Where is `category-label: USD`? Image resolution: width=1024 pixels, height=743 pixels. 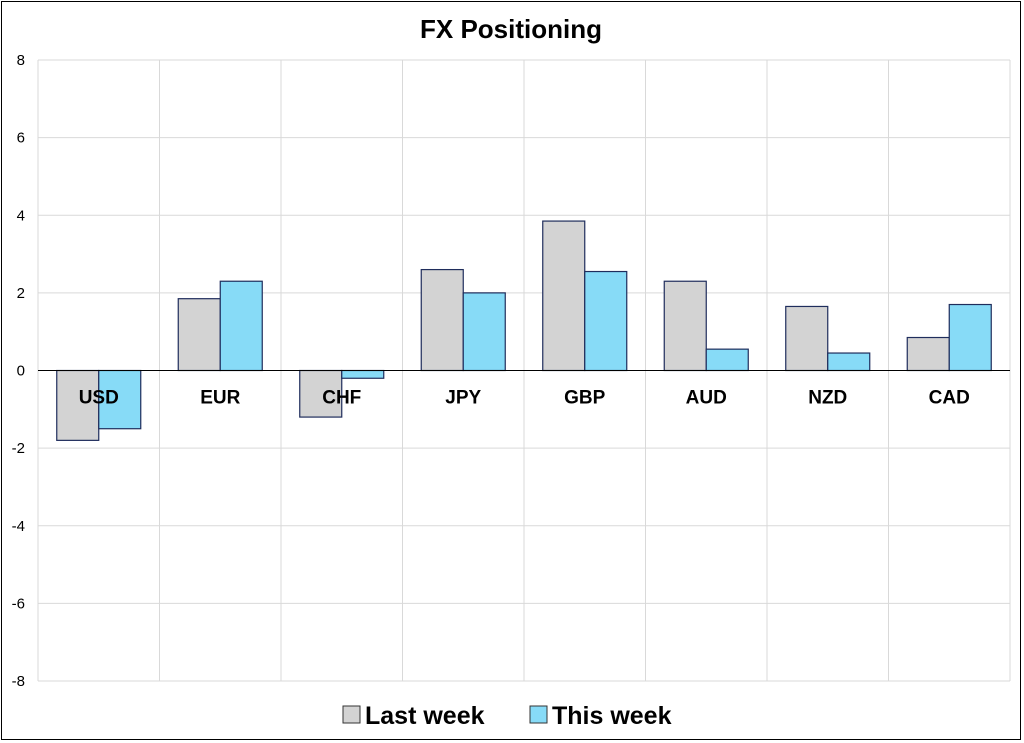
category-label: USD is located at coordinates (99, 398).